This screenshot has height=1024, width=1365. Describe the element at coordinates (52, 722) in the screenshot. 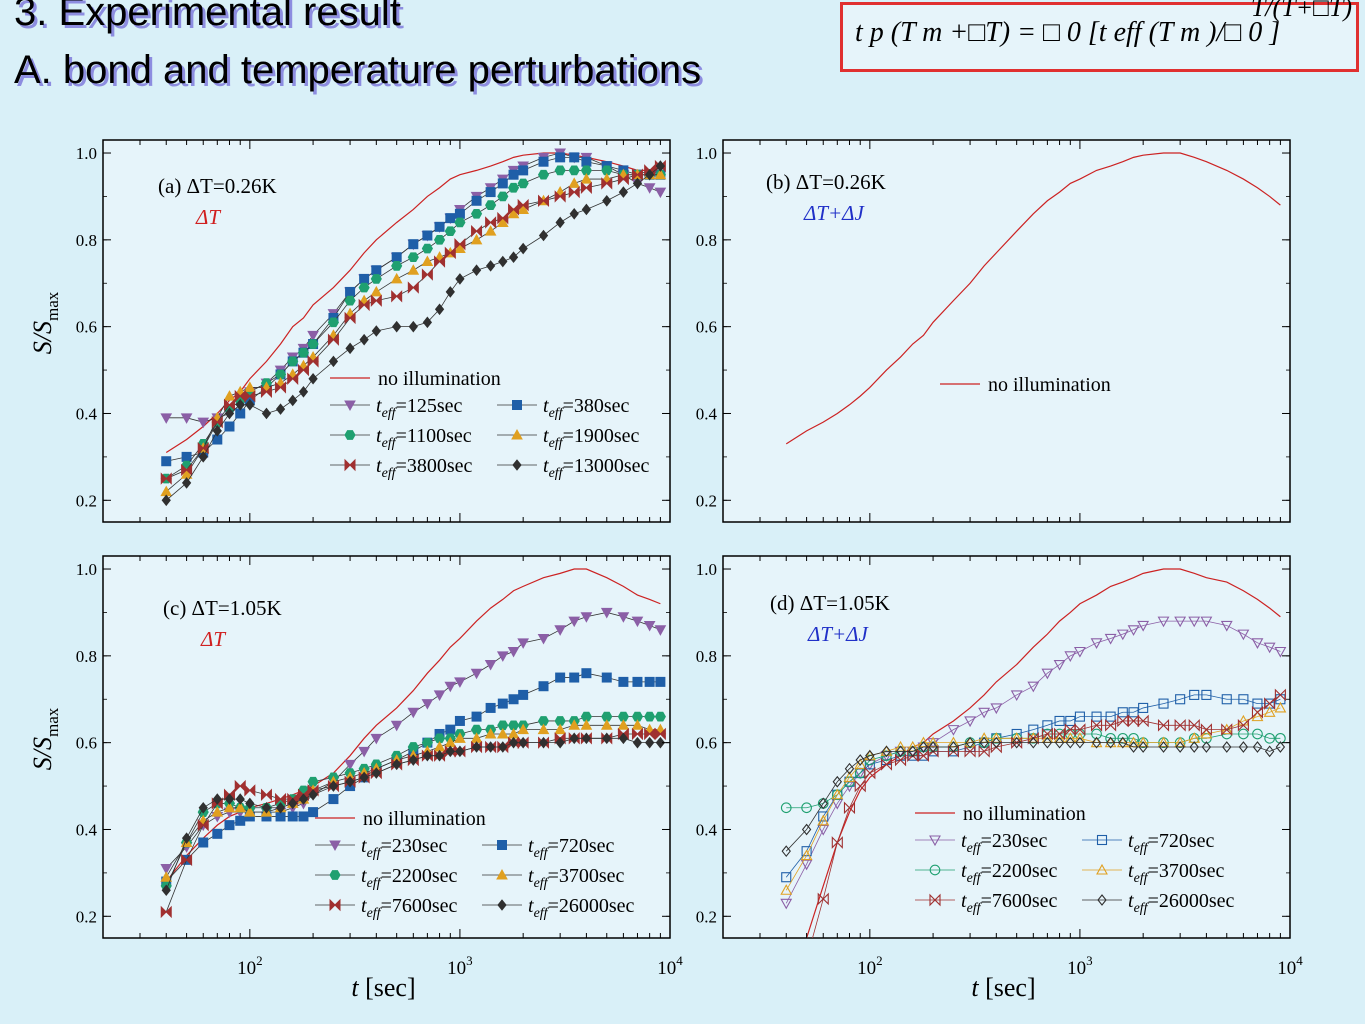

I see `y-axis-label-sub: max` at that location.